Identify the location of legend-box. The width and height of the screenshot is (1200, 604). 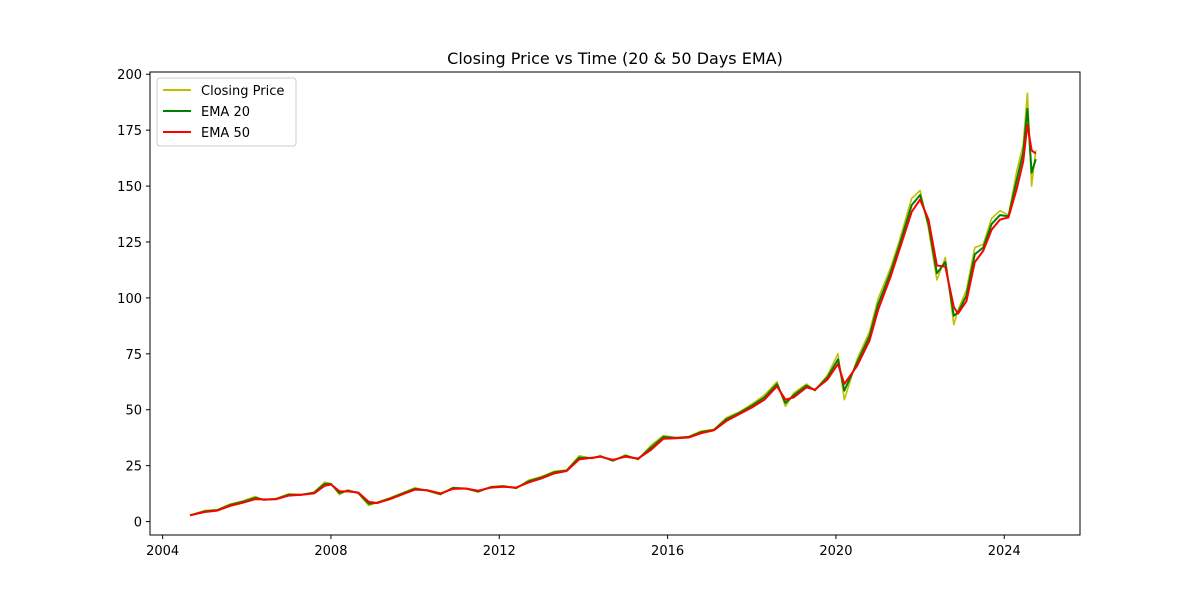
(226, 112).